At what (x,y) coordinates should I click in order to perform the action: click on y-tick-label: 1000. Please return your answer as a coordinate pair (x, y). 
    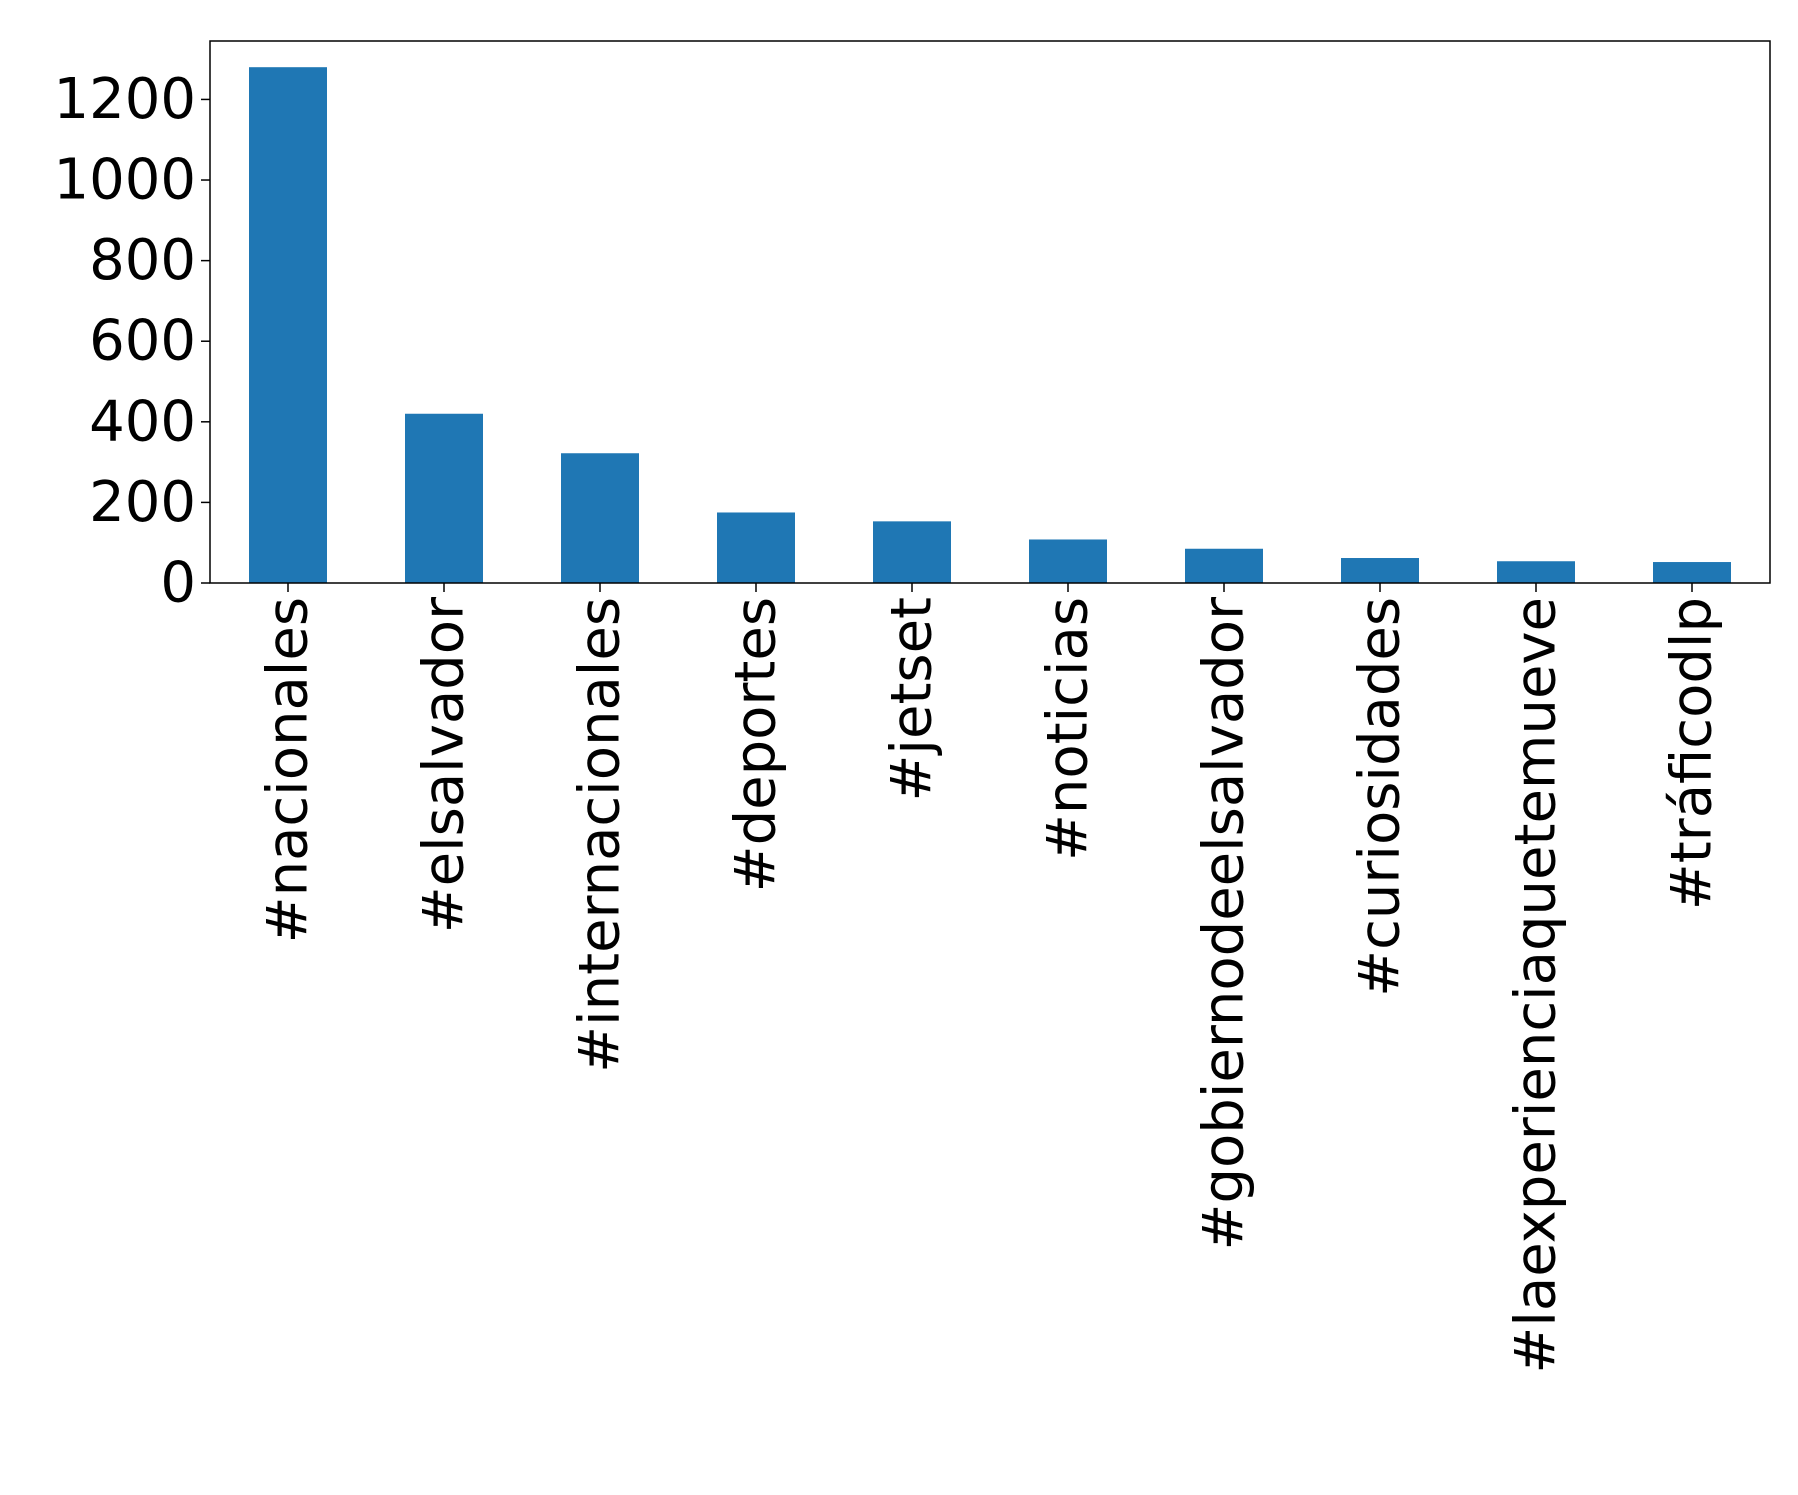
    Looking at the image, I should click on (124, 180).